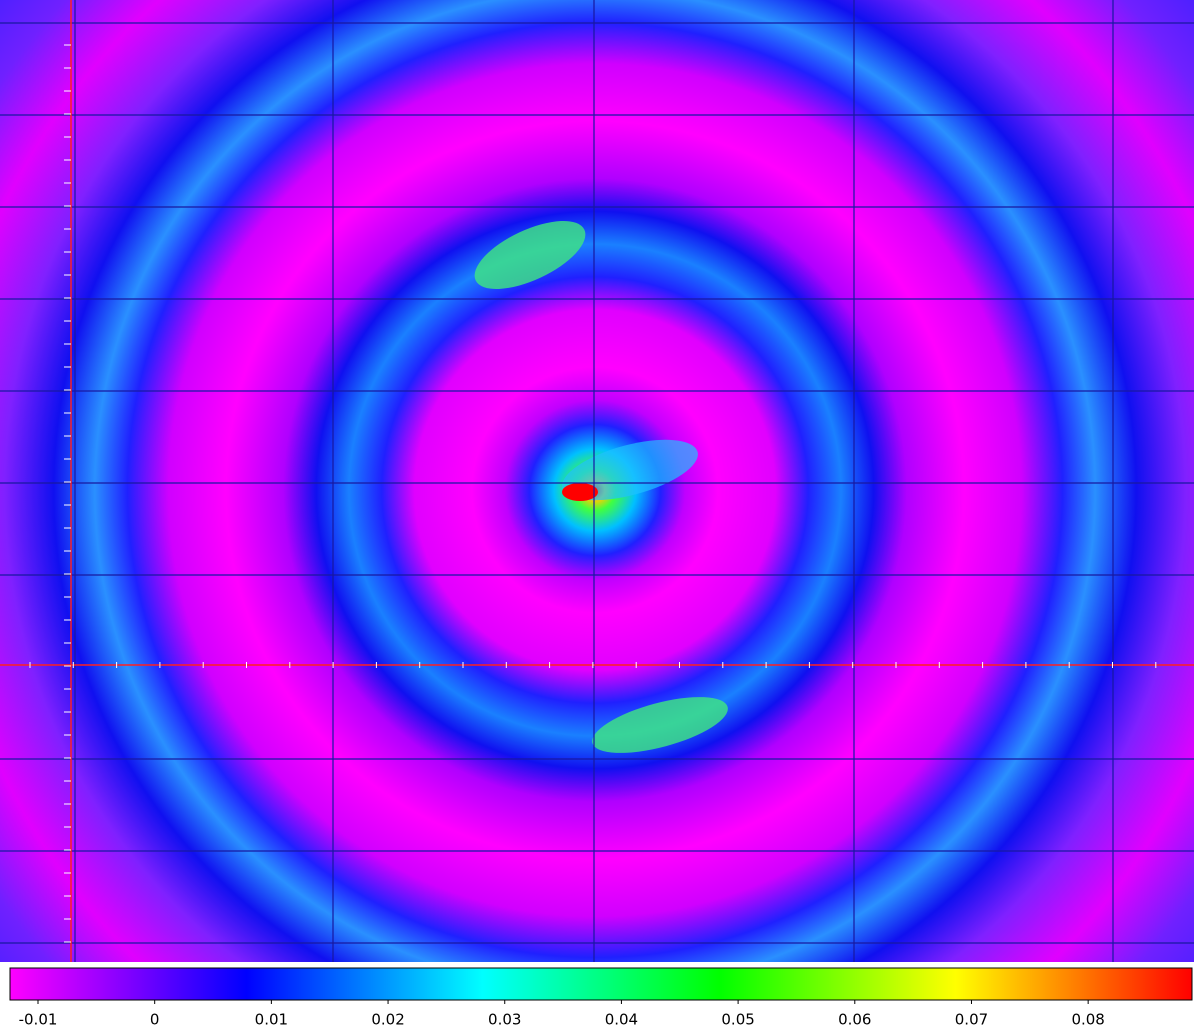  I want to click on colorbar-tick-label: 0.06, so click(854, 1020).